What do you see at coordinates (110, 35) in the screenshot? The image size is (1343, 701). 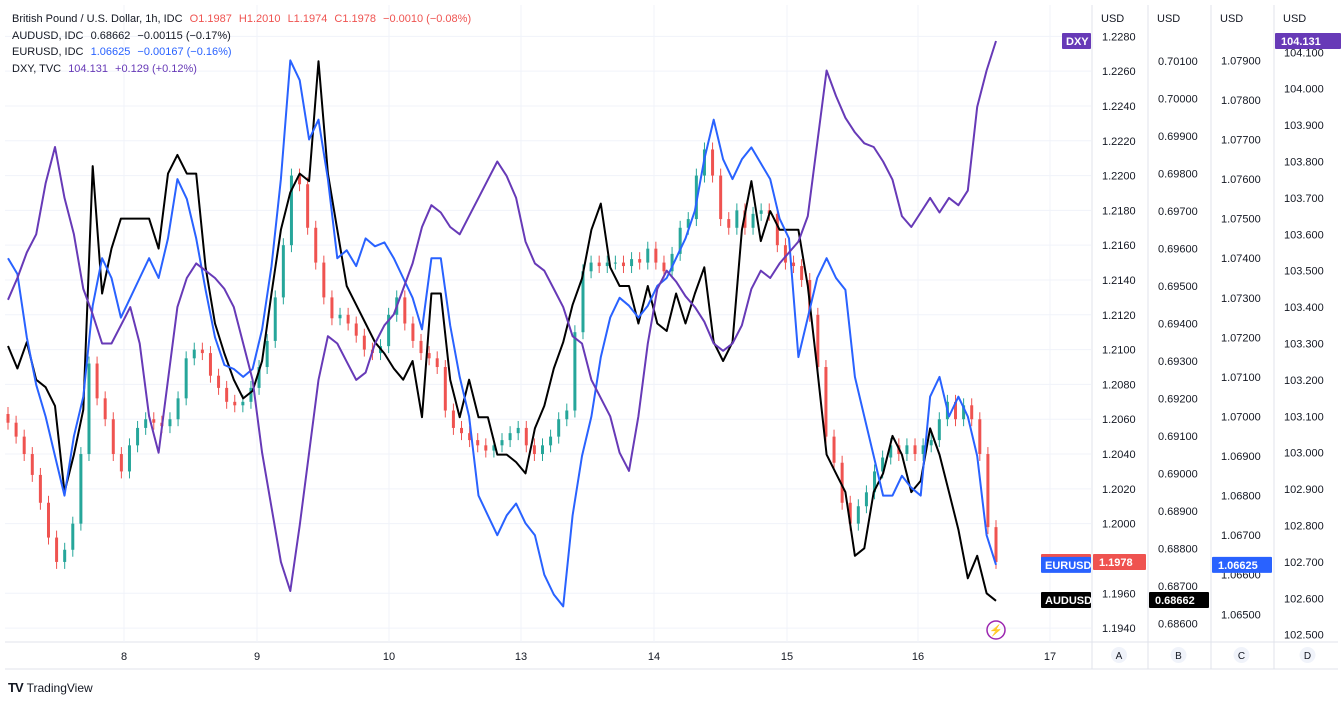 I see `legend-value: 0.68662` at bounding box center [110, 35].